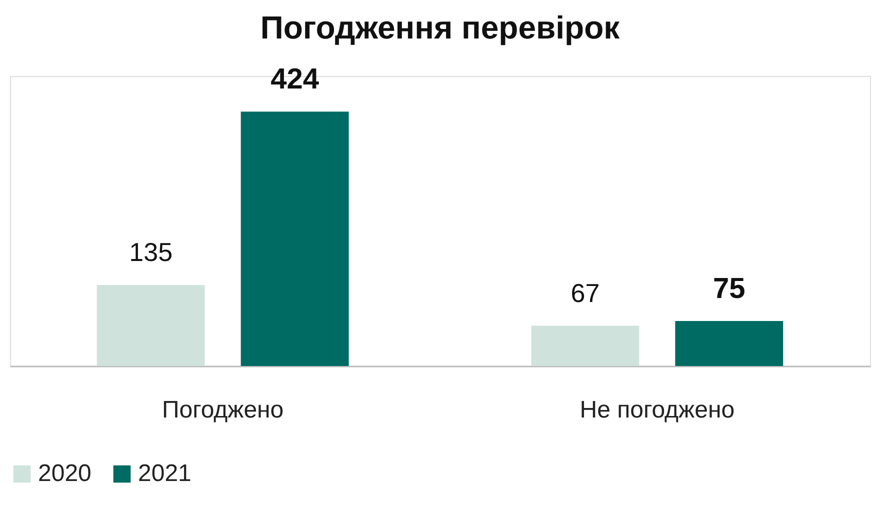 Image resolution: width=883 pixels, height=520 pixels. What do you see at coordinates (657, 410) in the screenshot?
I see `x-tick-label: Не погоджено` at bounding box center [657, 410].